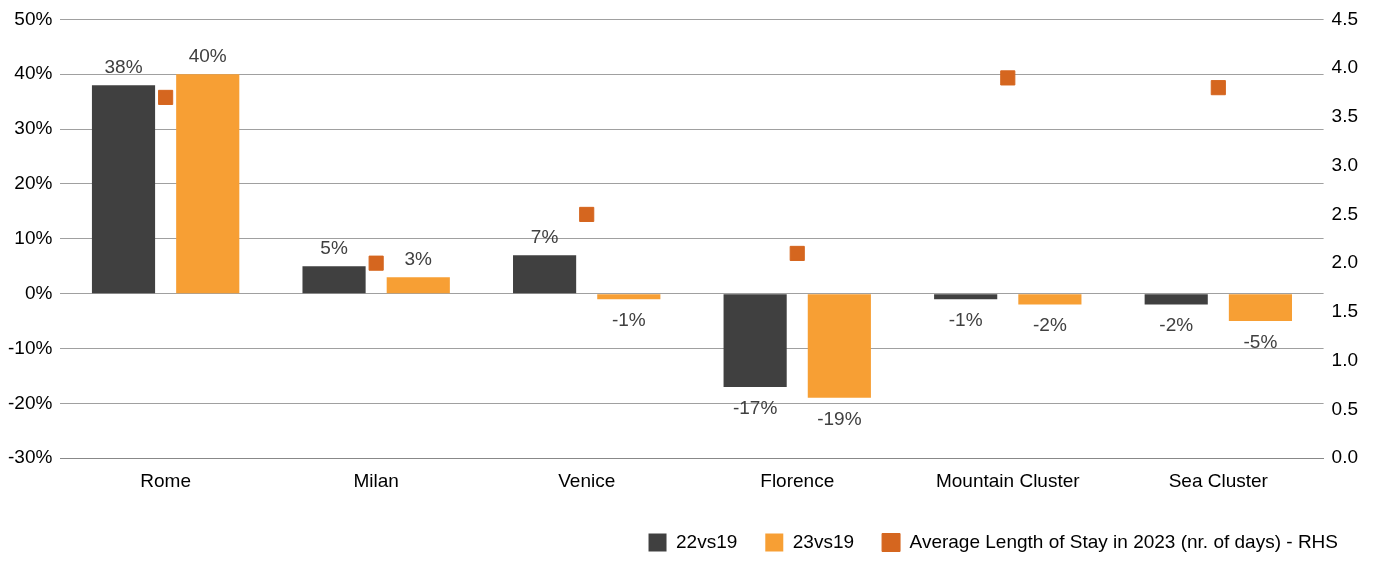 This screenshot has height=567, width=1376. Describe the element at coordinates (1345, 262) in the screenshot. I see `y2-tick-label: 2.0` at that location.